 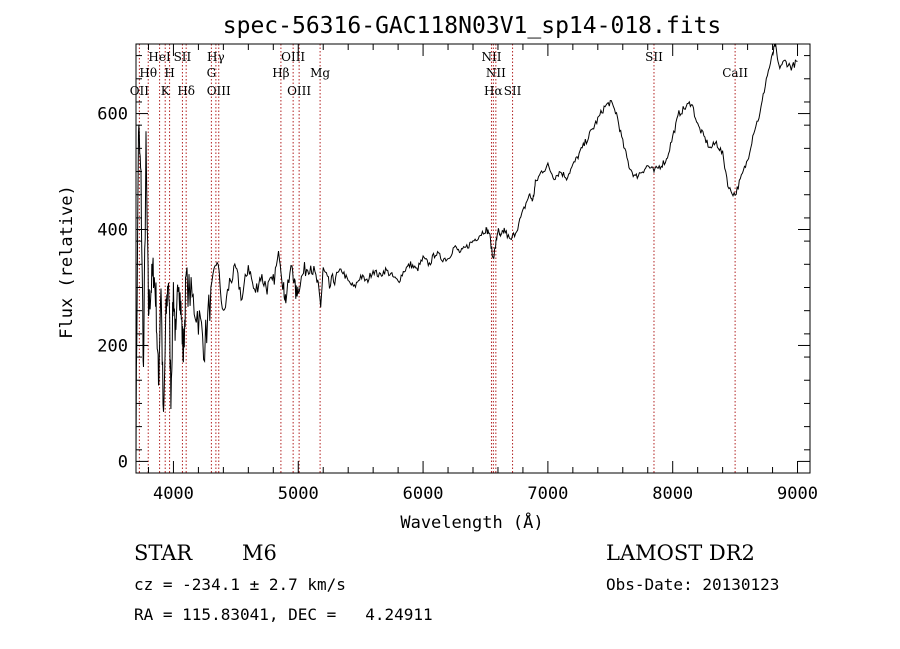 I want to click on line-label-19: CaII, so click(x=735, y=73).